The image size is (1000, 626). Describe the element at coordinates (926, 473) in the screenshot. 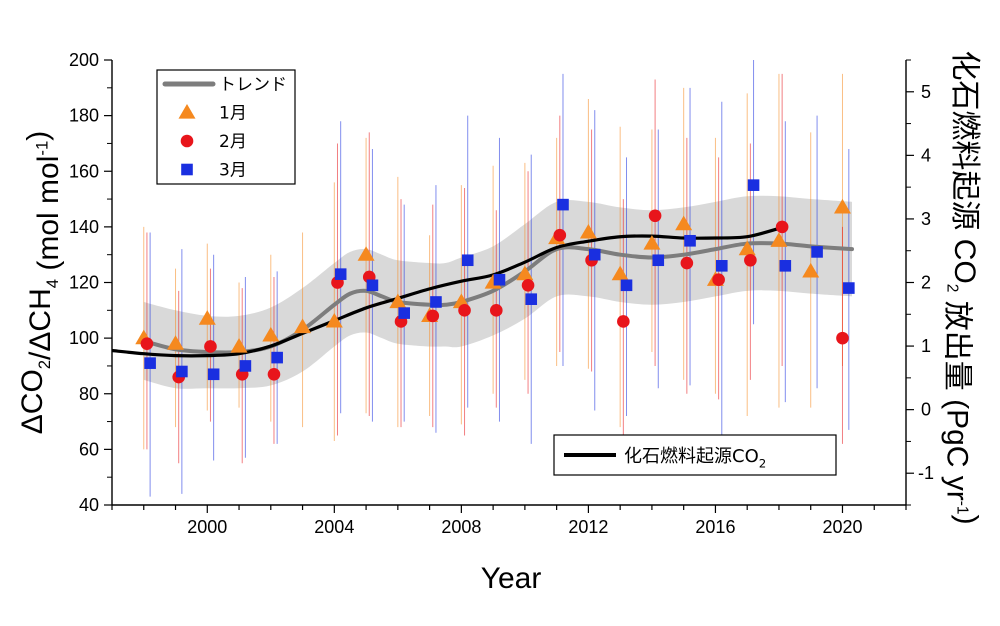

I see `y-right-tick-label: -1` at that location.